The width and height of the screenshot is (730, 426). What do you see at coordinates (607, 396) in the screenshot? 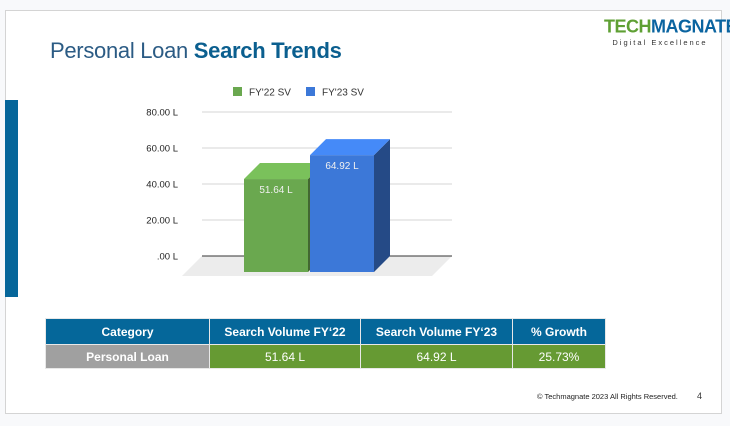
I see `copyright: © Techmagnate 2023 All Rights Reserved.` at bounding box center [607, 396].